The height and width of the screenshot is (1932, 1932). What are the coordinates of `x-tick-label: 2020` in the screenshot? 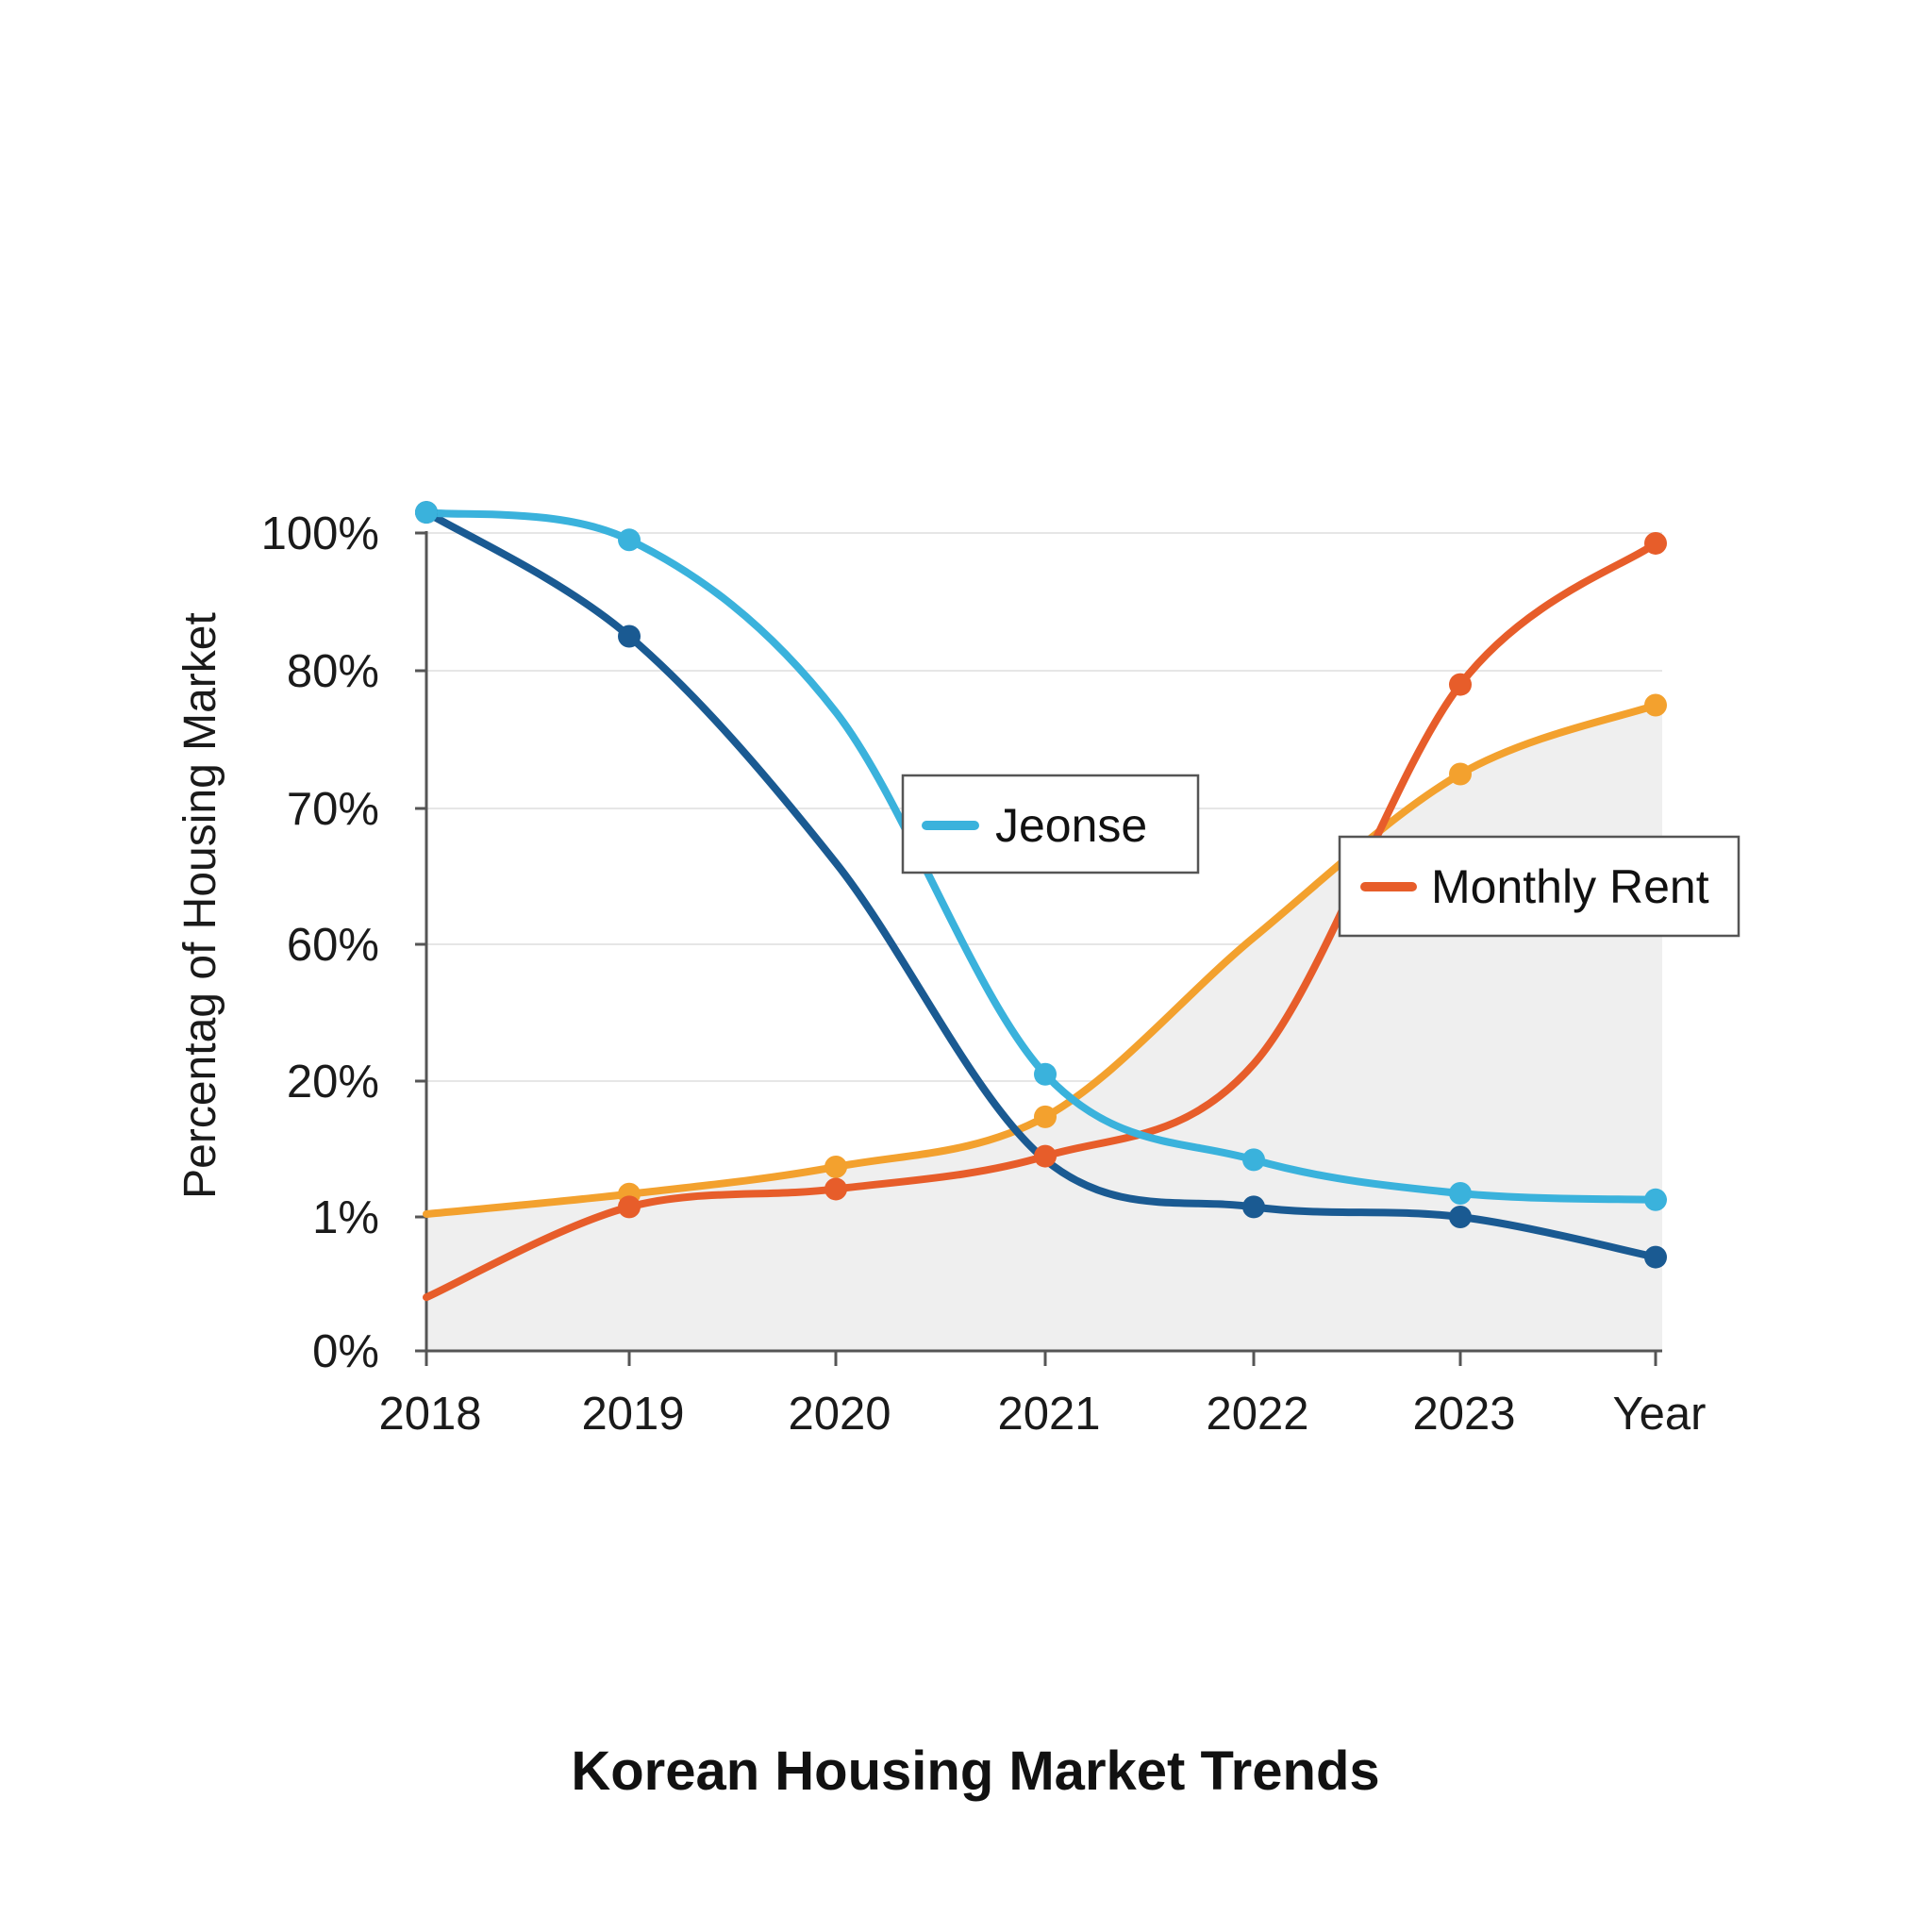 It's located at (839, 1415).